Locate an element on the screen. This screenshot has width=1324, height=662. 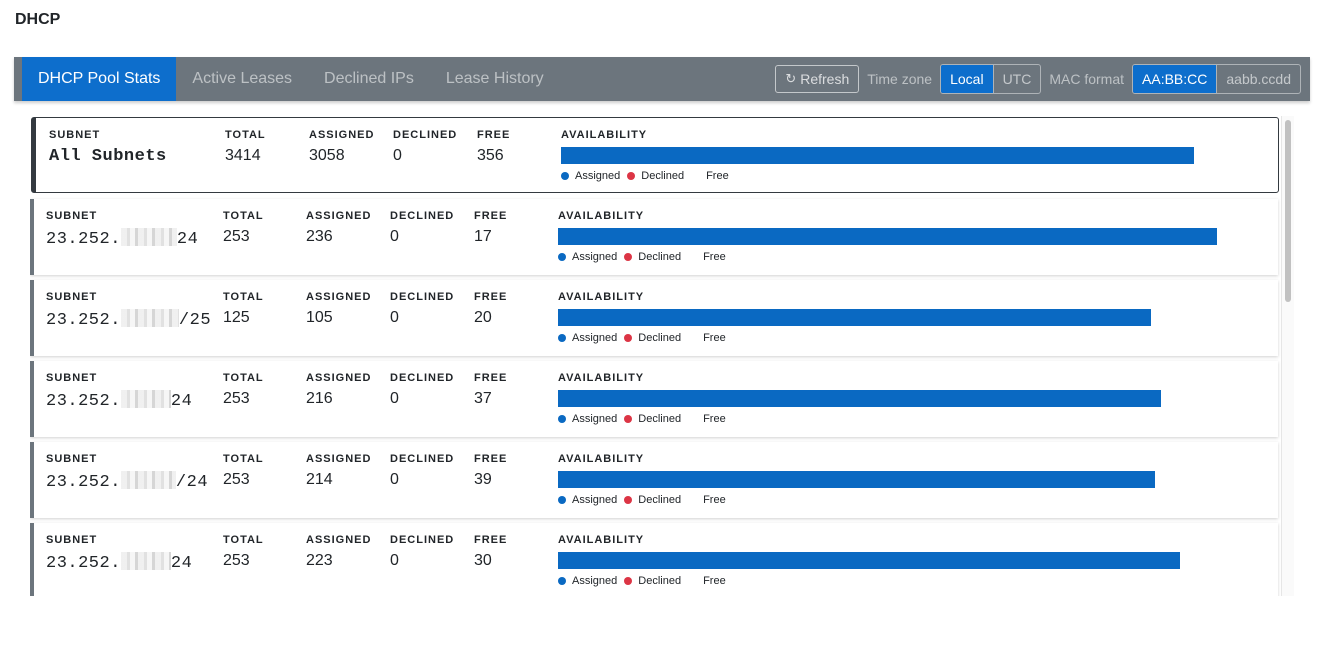
tab-dhcp-pool-stats: DHCP Pool Stats is located at coordinates (99, 79).